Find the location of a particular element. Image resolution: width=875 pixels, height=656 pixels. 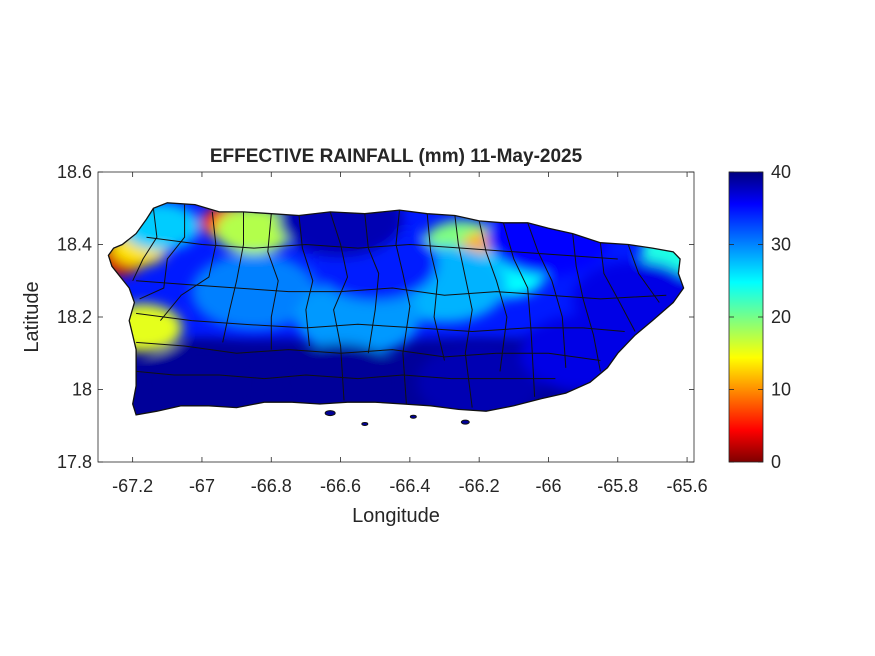

x-tick-label: -65.6 is located at coordinates (687, 486).